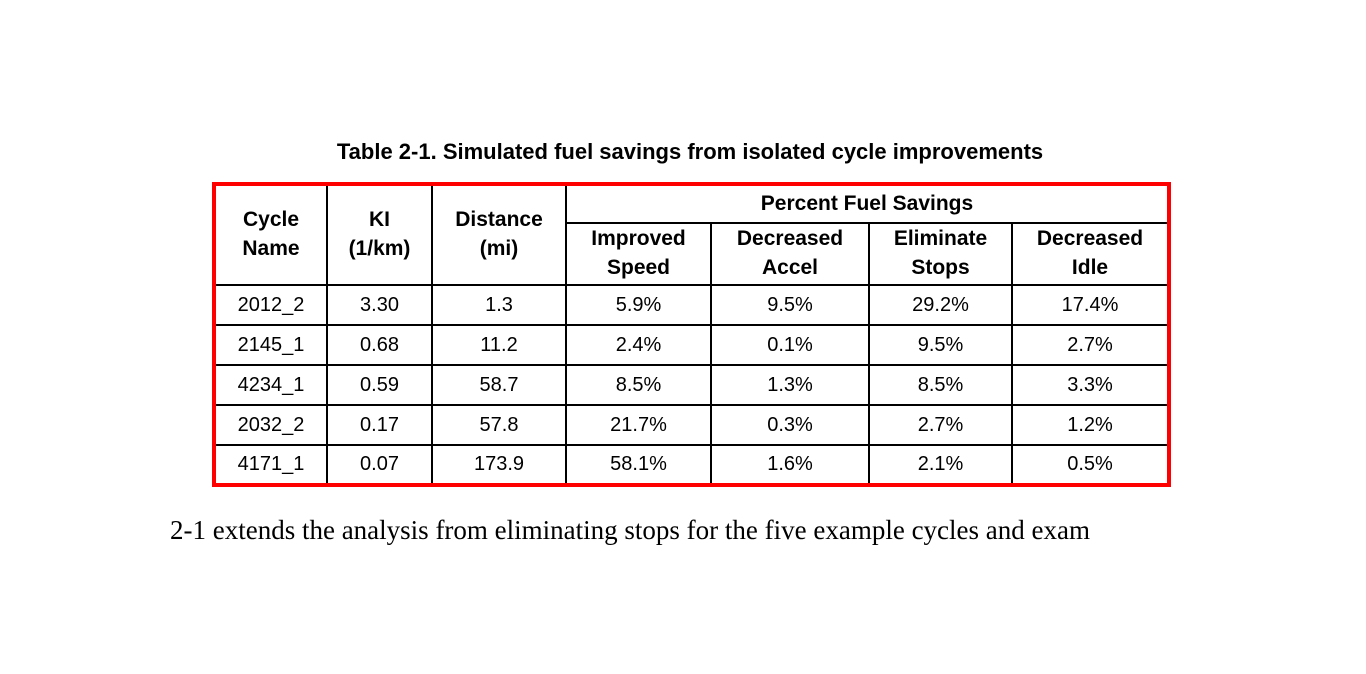 This screenshot has height=674, width=1366. I want to click on table-row: 4171_1 0.07 173.9 58.1% 1.6% 2.1% 0.5%, so click(691, 465).